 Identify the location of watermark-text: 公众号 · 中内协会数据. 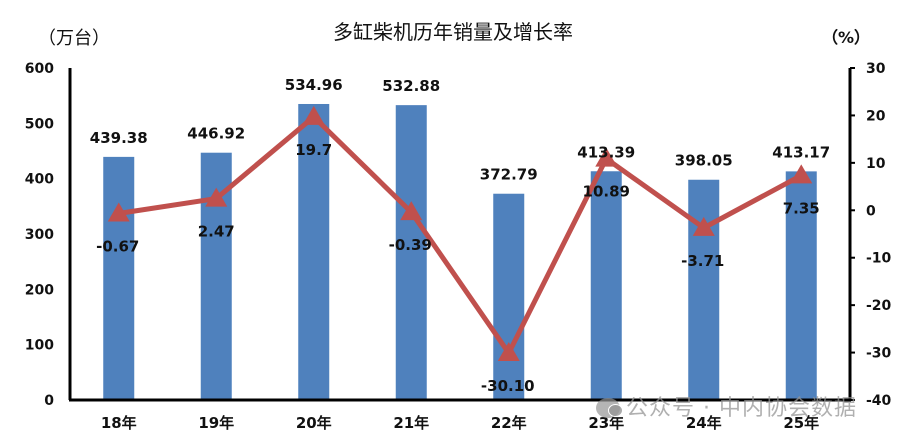
(741, 408).